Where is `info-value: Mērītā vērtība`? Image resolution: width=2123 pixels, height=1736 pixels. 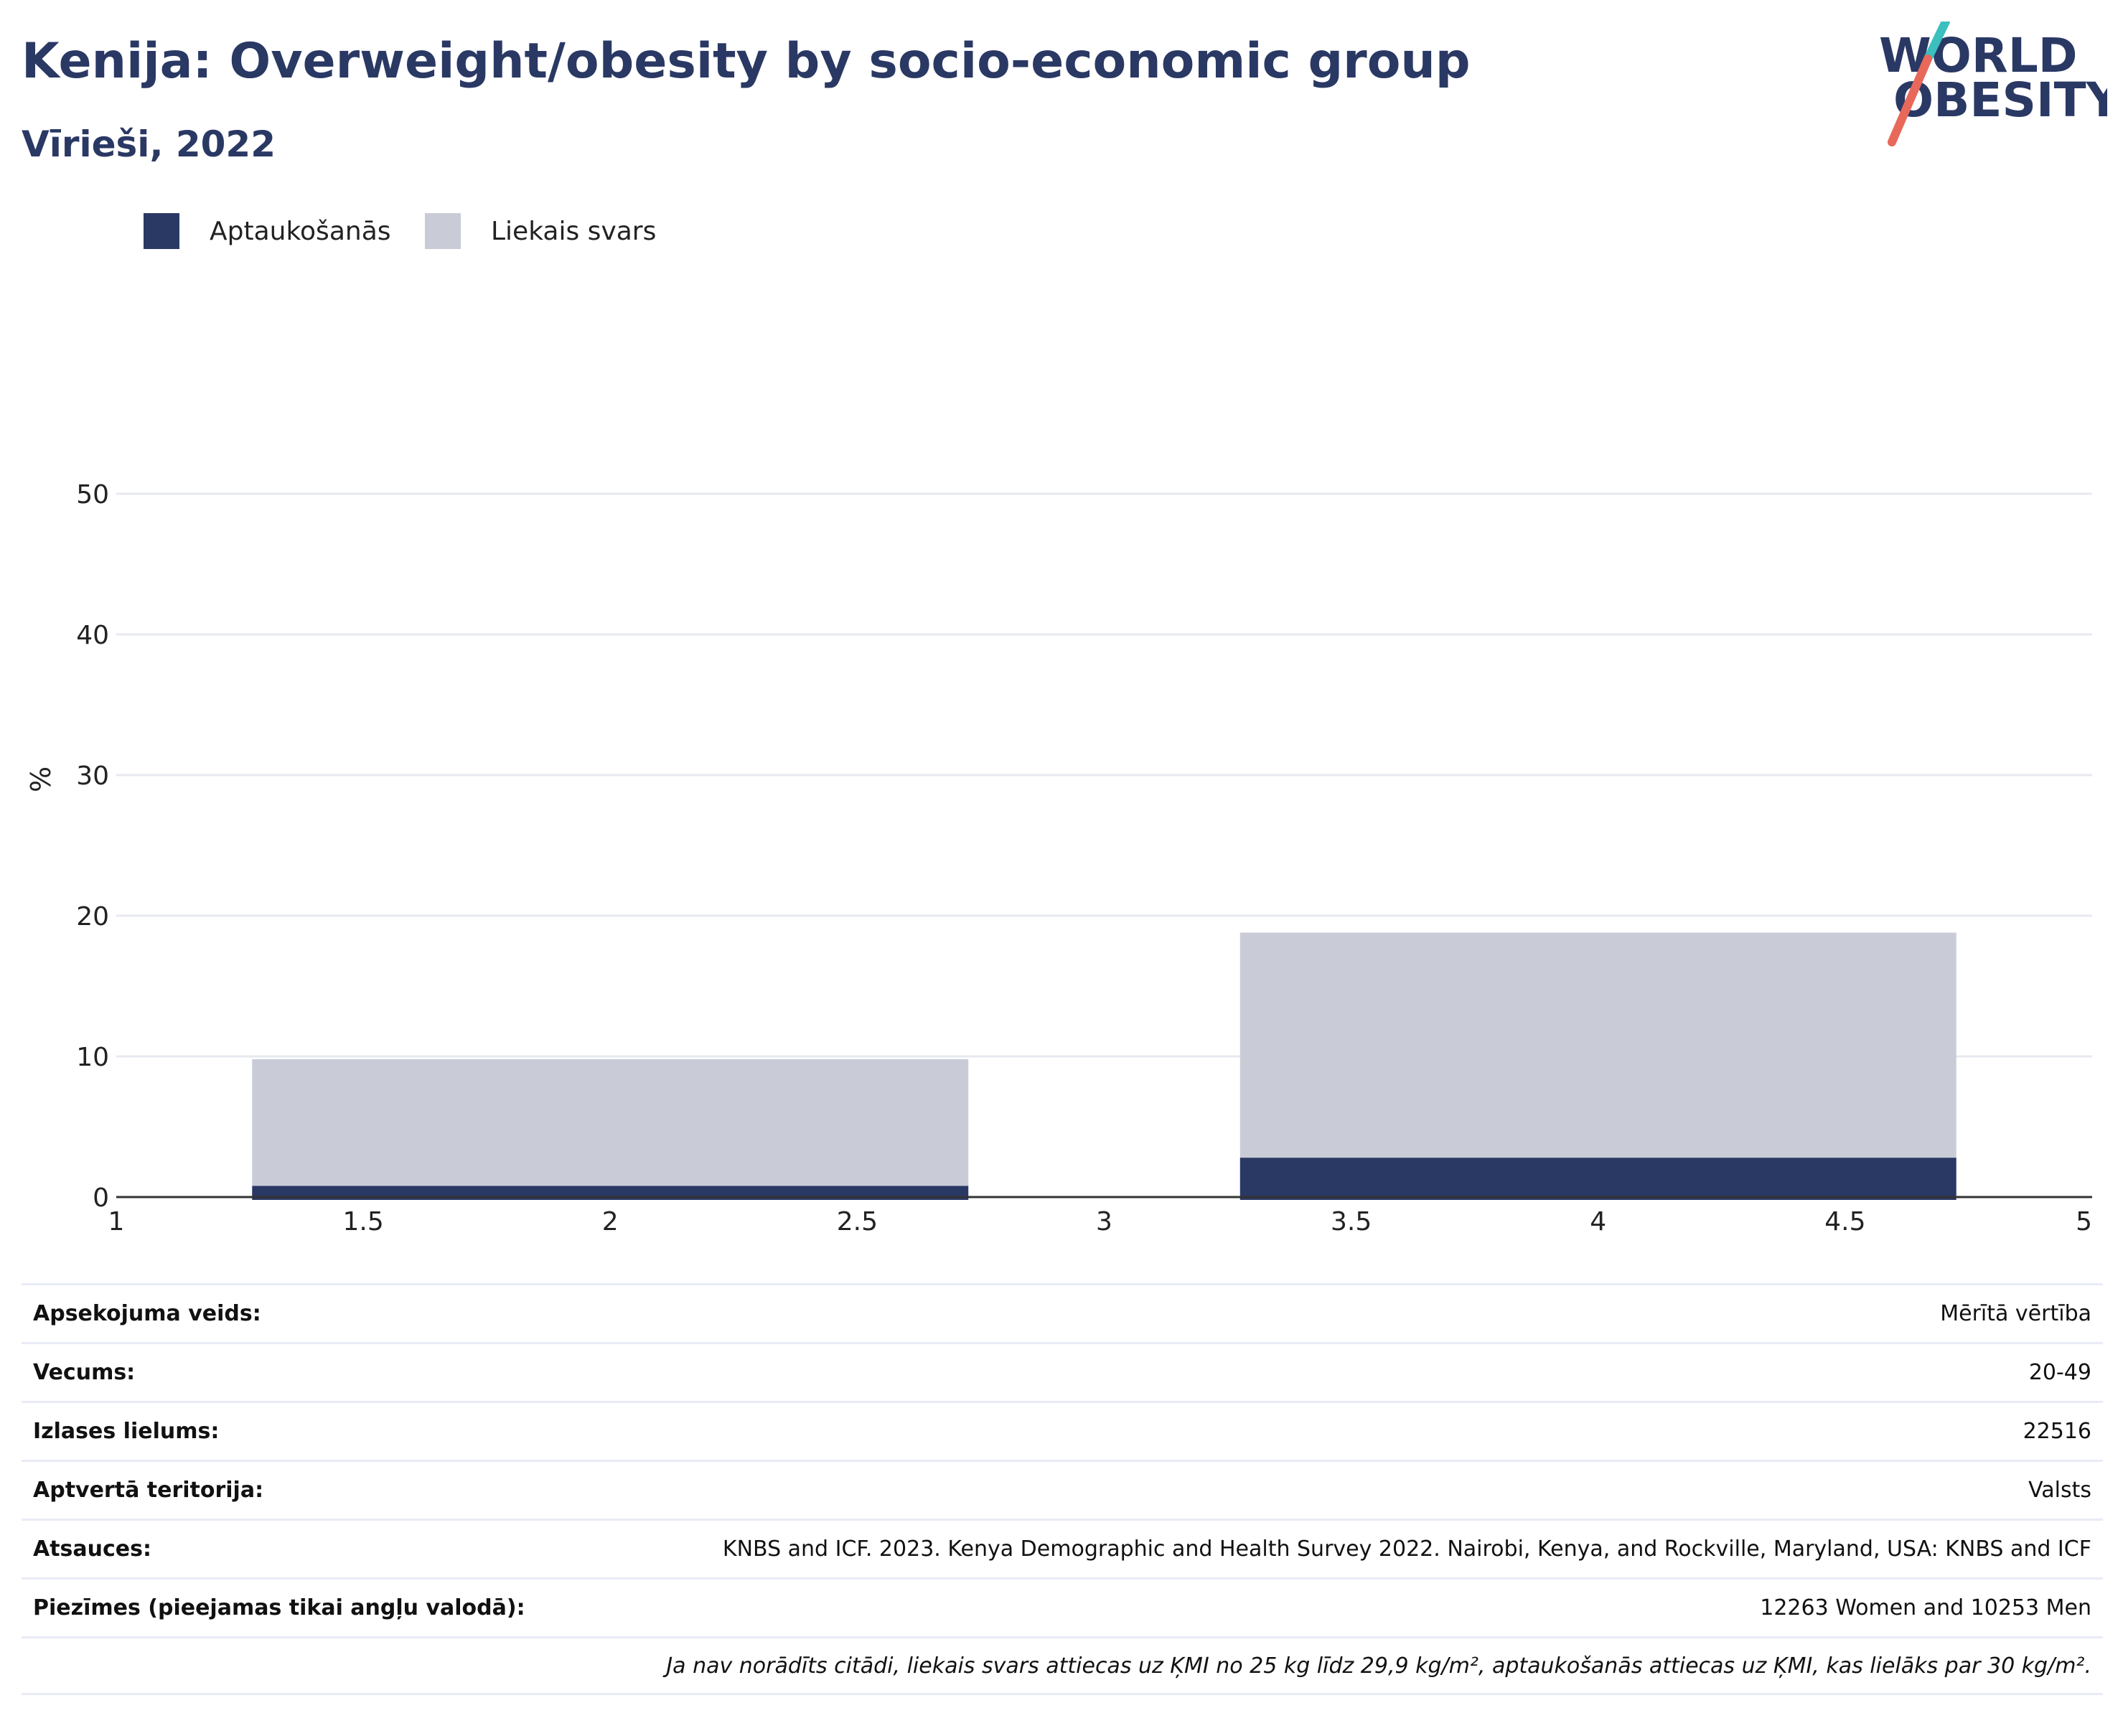 info-value: Mērītā vērtība is located at coordinates (2015, 1313).